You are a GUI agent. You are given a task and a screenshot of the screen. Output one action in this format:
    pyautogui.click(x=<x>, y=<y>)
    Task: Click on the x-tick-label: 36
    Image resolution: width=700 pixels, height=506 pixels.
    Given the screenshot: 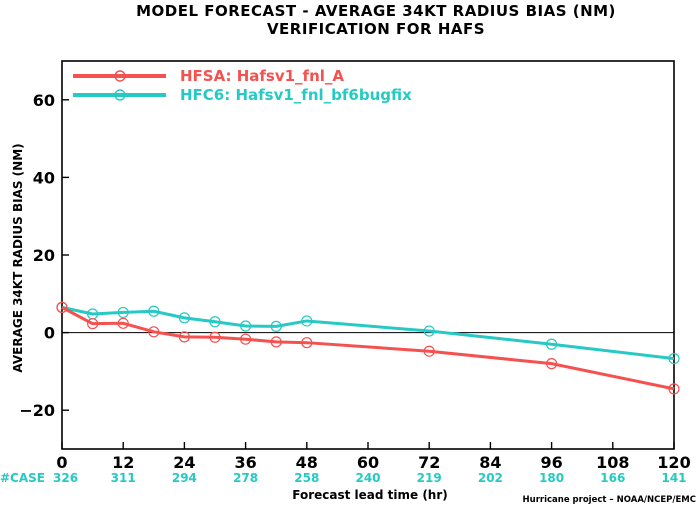 What is the action you would take?
    pyautogui.click(x=245, y=462)
    